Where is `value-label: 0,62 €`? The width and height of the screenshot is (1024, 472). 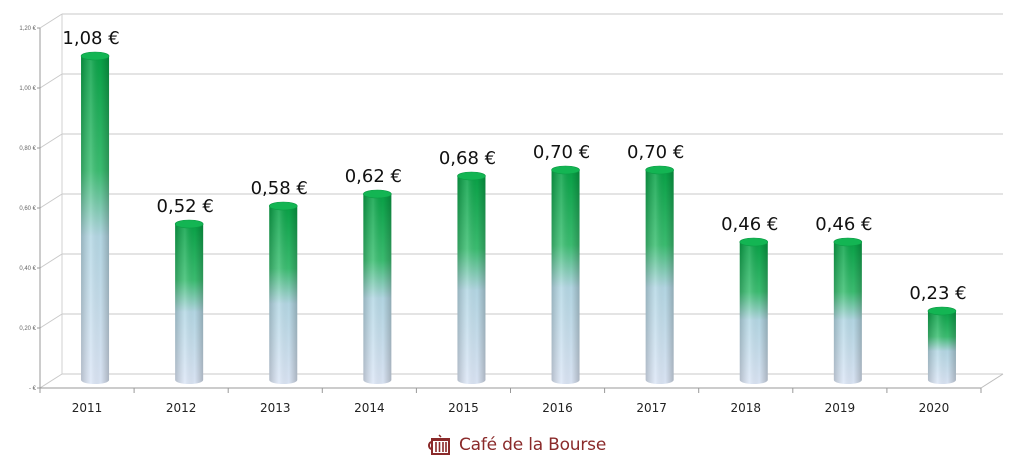
value-label: 0,62 € is located at coordinates (373, 176).